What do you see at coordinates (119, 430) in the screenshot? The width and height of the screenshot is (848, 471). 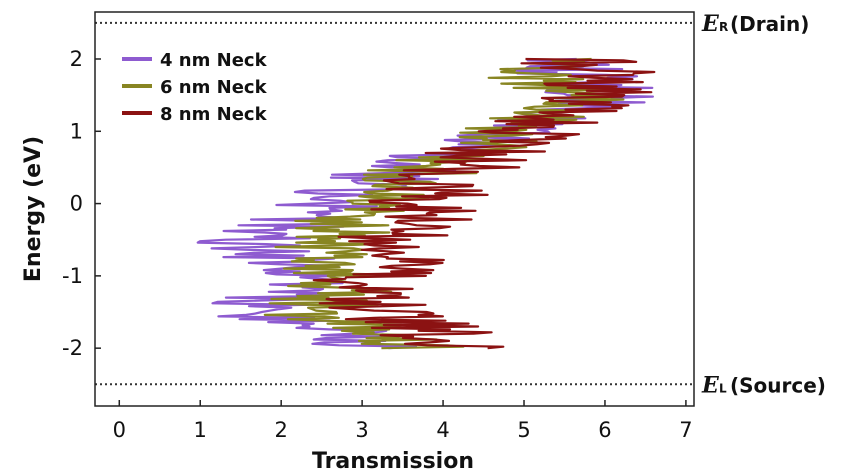 I see `x-tick-label: 0` at bounding box center [119, 430].